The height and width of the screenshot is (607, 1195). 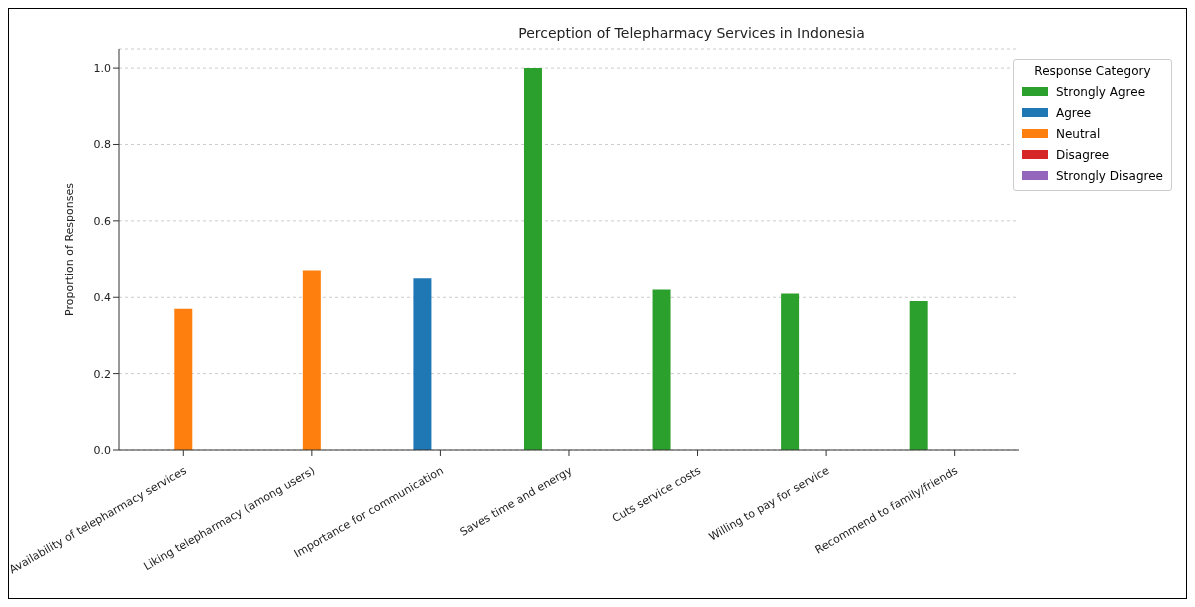 I want to click on legend-label: Agree, so click(x=1073, y=112).